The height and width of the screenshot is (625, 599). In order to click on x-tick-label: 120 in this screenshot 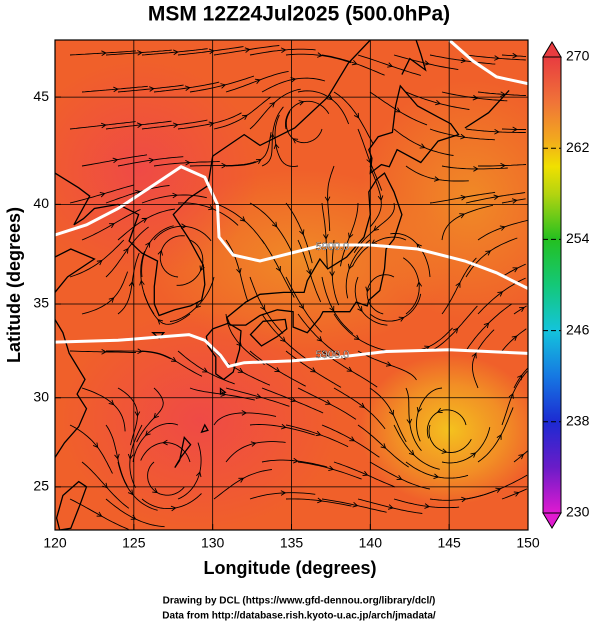, I will do `click(55, 543)`.